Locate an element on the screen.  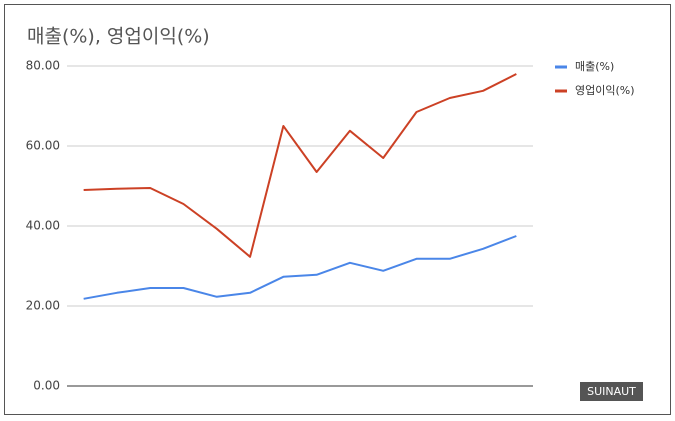
y-tick-label: 0.00 is located at coordinates (46, 386).